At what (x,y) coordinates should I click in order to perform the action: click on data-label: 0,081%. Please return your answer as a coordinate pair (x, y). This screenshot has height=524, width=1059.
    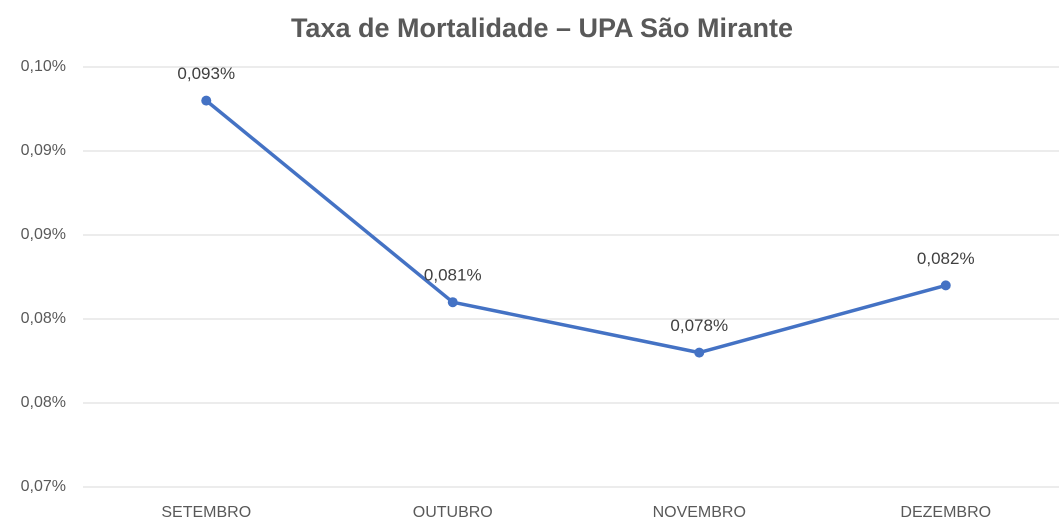
    Looking at the image, I should click on (453, 275).